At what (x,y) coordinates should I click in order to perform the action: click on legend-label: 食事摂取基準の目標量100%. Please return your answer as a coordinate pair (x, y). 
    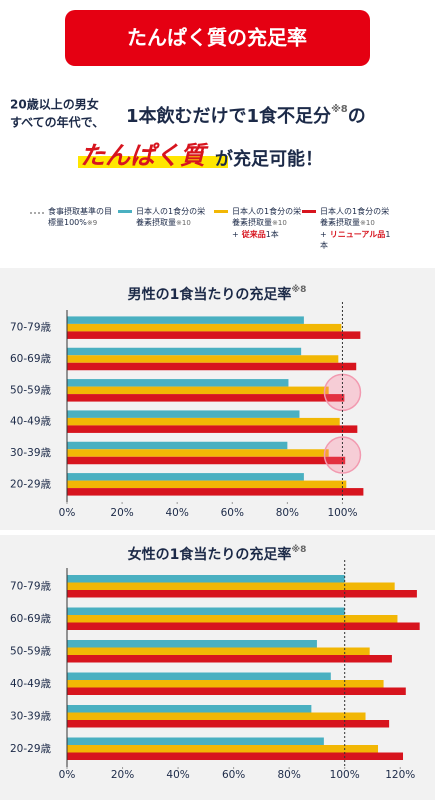
    Looking at the image, I should click on (80, 217).